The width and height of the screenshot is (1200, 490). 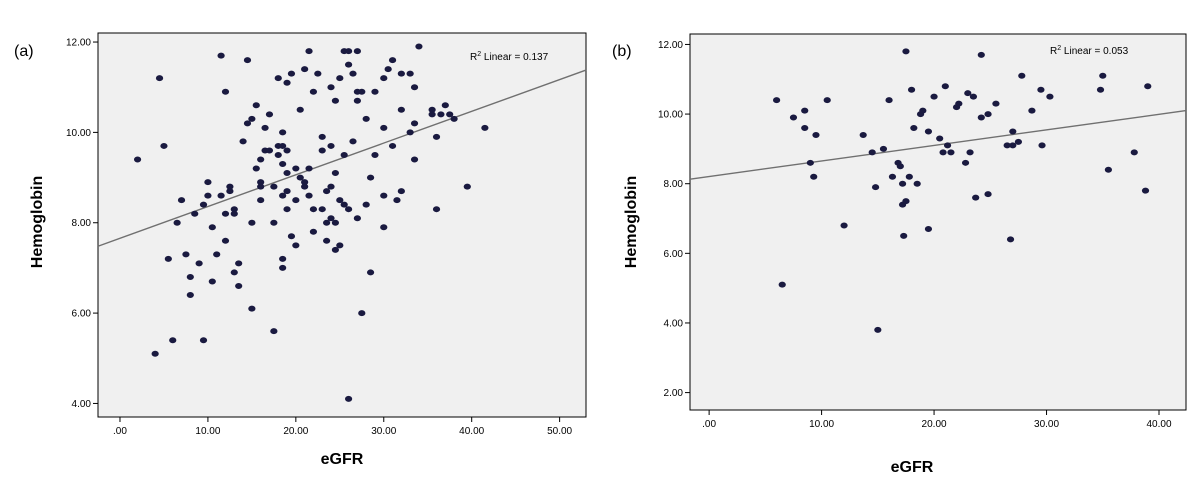 I want to click on panel-a-fit-line, so click(x=342, y=158).